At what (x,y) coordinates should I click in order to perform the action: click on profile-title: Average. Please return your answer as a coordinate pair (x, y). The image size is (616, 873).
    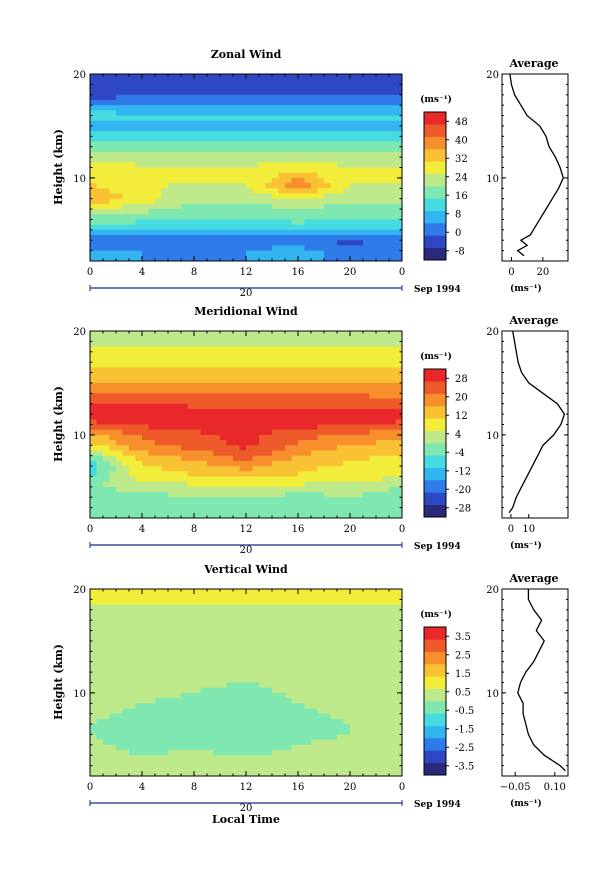
    Looking at the image, I should click on (533, 578).